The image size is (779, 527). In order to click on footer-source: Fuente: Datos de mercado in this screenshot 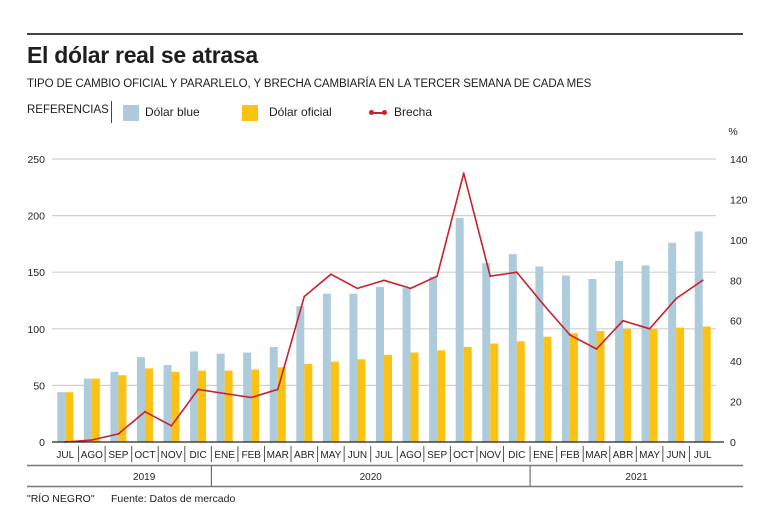, I will do `click(173, 499)`.